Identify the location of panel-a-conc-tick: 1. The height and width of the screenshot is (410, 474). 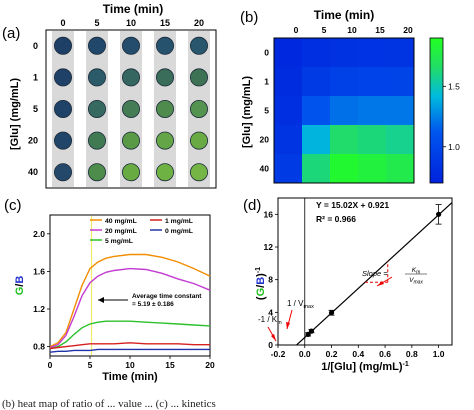
(35, 77).